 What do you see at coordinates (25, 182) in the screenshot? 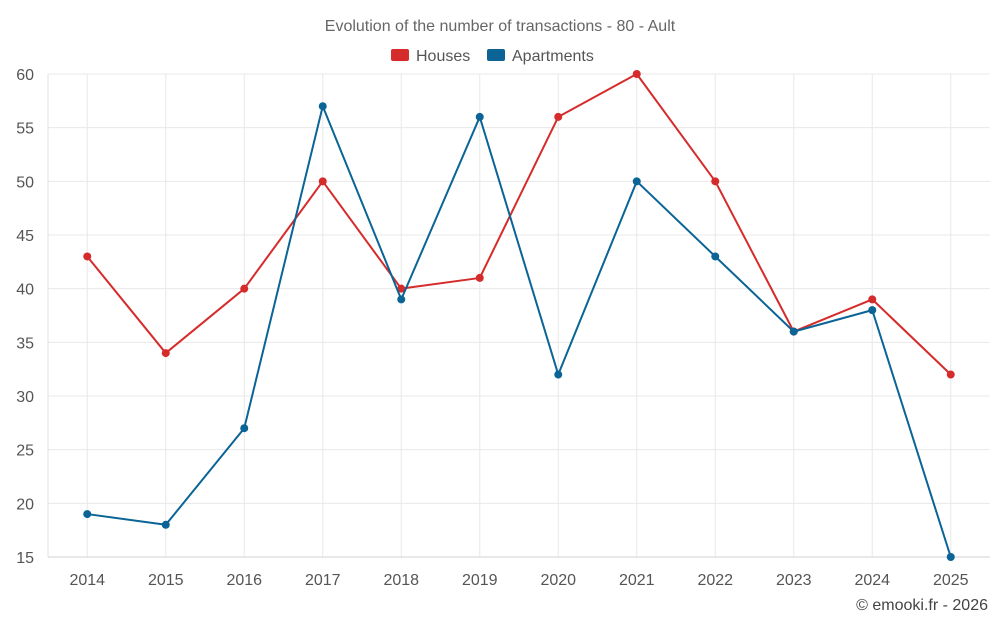
I see `y-tick-label: 50` at bounding box center [25, 182].